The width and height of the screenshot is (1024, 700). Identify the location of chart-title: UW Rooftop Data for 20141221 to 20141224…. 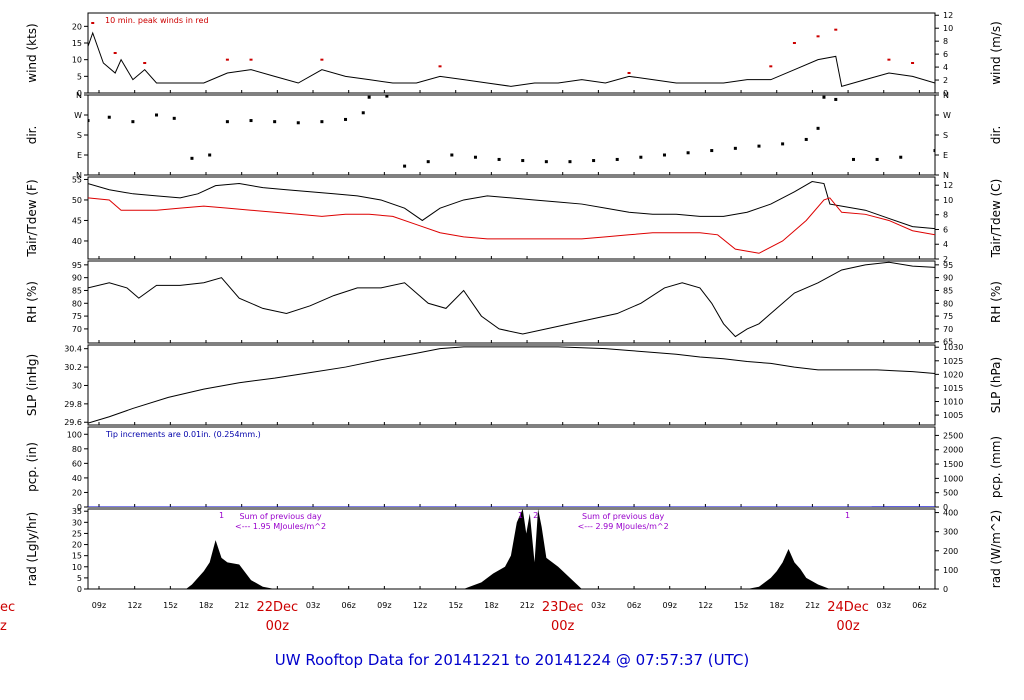
(512, 660).